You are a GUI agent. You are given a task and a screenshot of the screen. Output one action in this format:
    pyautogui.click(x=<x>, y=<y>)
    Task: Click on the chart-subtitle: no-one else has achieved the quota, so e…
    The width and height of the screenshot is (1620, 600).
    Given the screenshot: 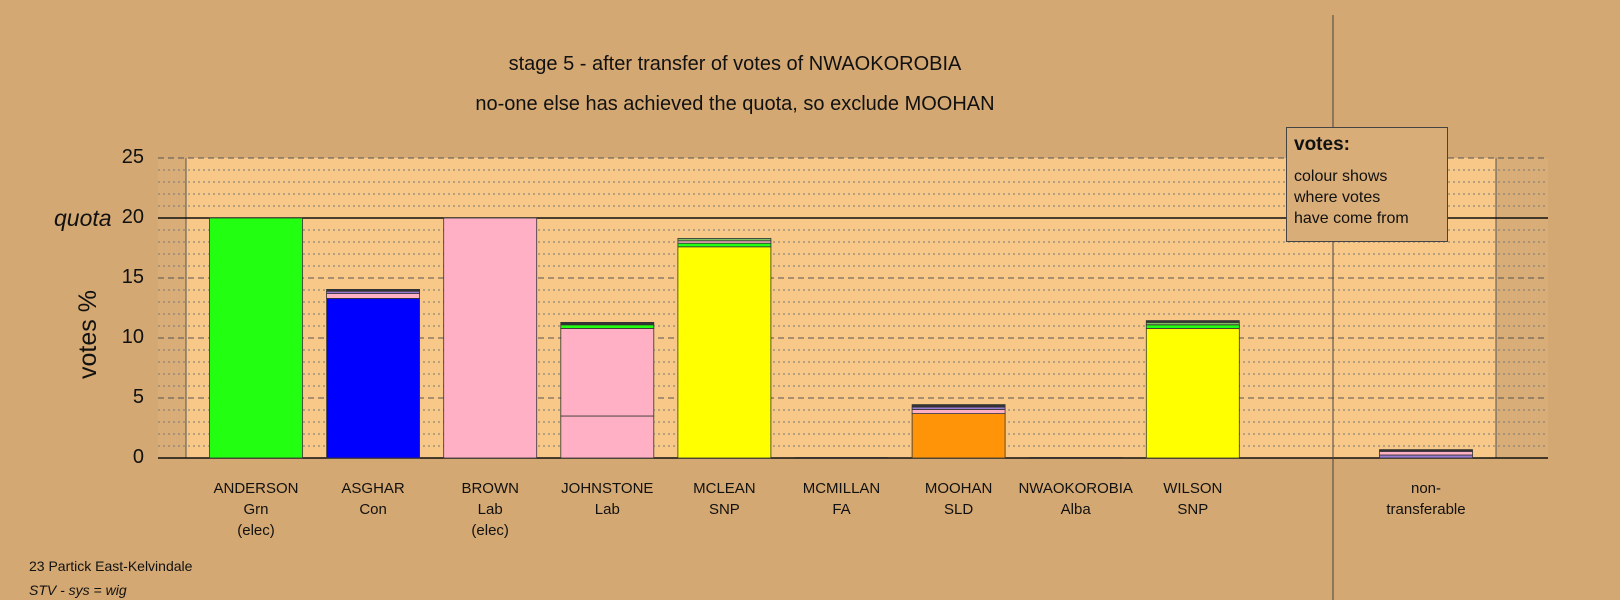 What is the action you would take?
    pyautogui.click(x=735, y=104)
    